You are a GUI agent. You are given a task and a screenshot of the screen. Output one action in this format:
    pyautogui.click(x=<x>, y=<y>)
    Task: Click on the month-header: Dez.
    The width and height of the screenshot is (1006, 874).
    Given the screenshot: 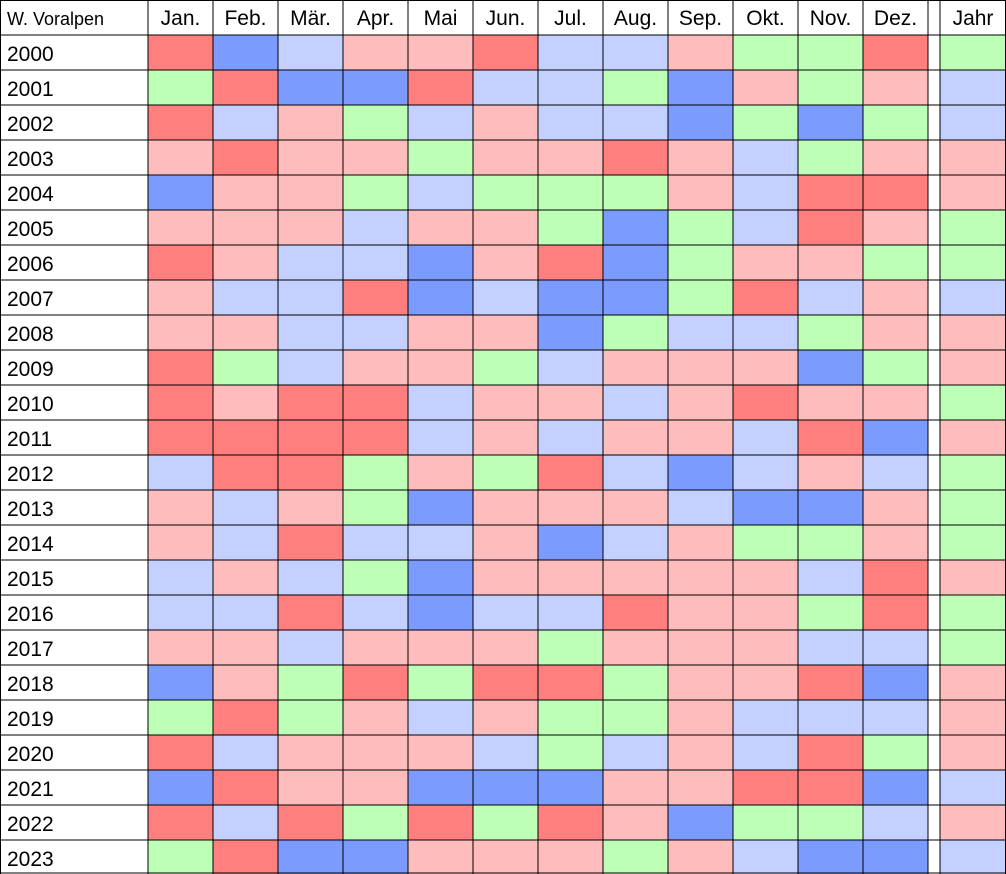 What is the action you would take?
    pyautogui.click(x=895, y=18)
    